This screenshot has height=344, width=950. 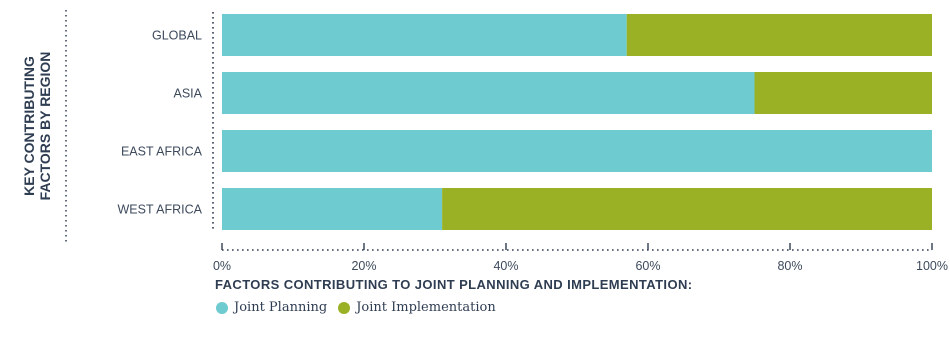 I want to click on side-title-svg: KEY CONTRIBUTING FACTORS BY REGION, so click(x=44, y=126).